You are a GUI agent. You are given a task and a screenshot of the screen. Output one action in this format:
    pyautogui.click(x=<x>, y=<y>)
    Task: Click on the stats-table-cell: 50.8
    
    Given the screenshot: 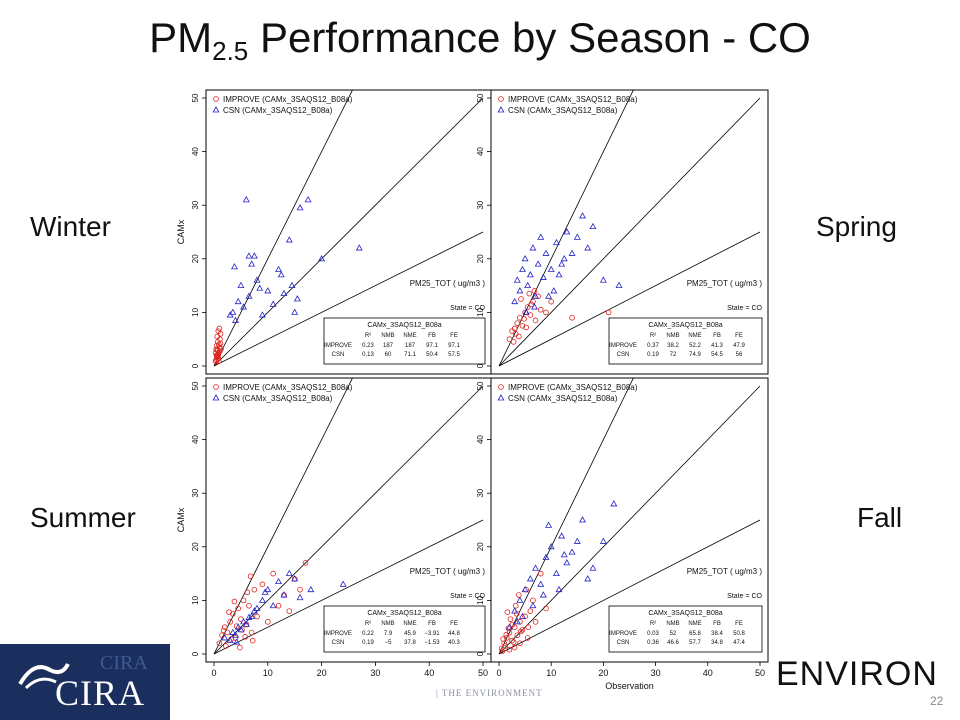 What is the action you would take?
    pyautogui.click(x=739, y=634)
    